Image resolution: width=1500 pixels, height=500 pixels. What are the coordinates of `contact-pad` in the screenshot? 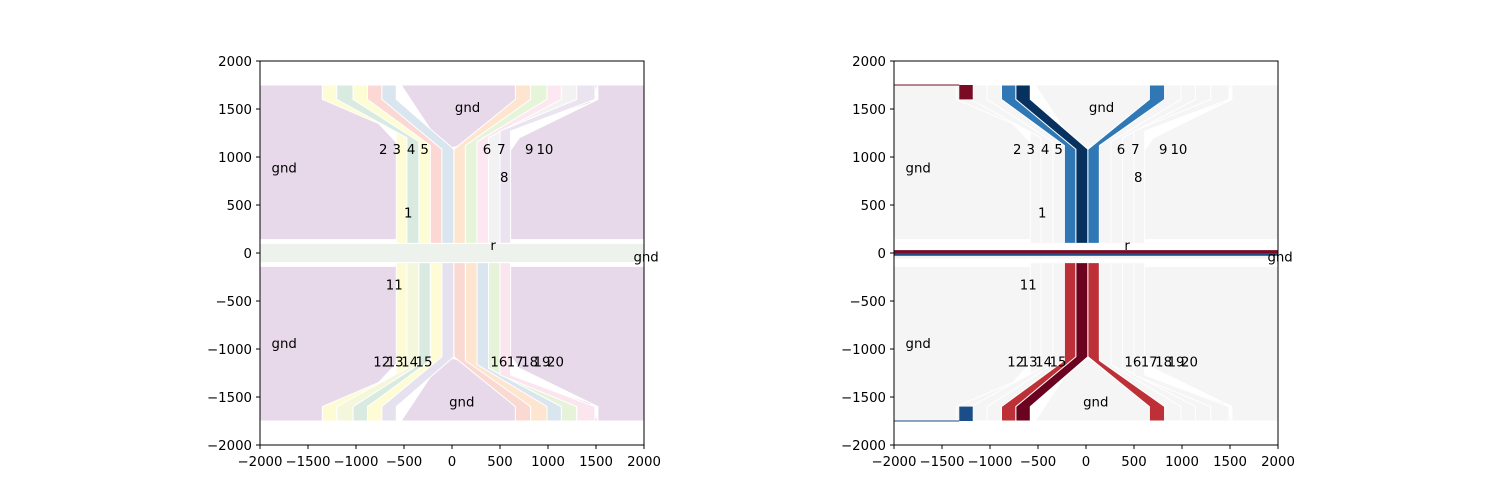 It's located at (966, 92).